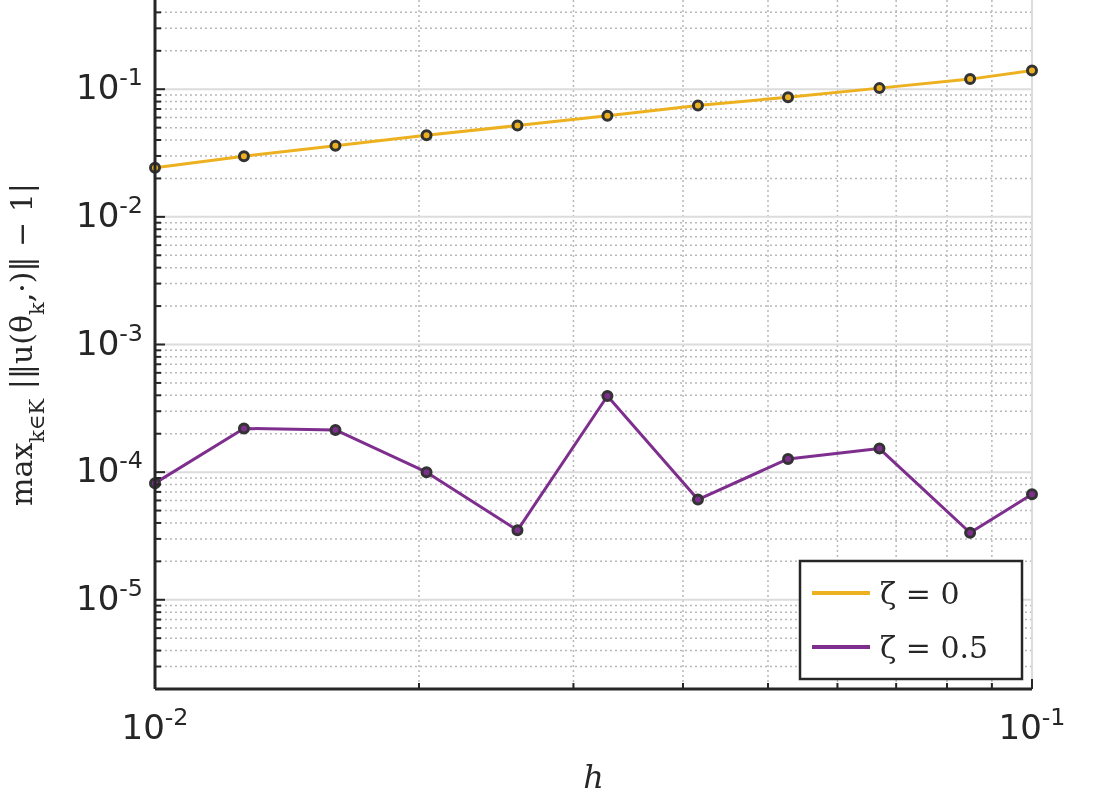 The width and height of the screenshot is (1100, 800). Describe the element at coordinates (109, 340) in the screenshot. I see `y-tick-label: 10$^{-3}$` at that location.